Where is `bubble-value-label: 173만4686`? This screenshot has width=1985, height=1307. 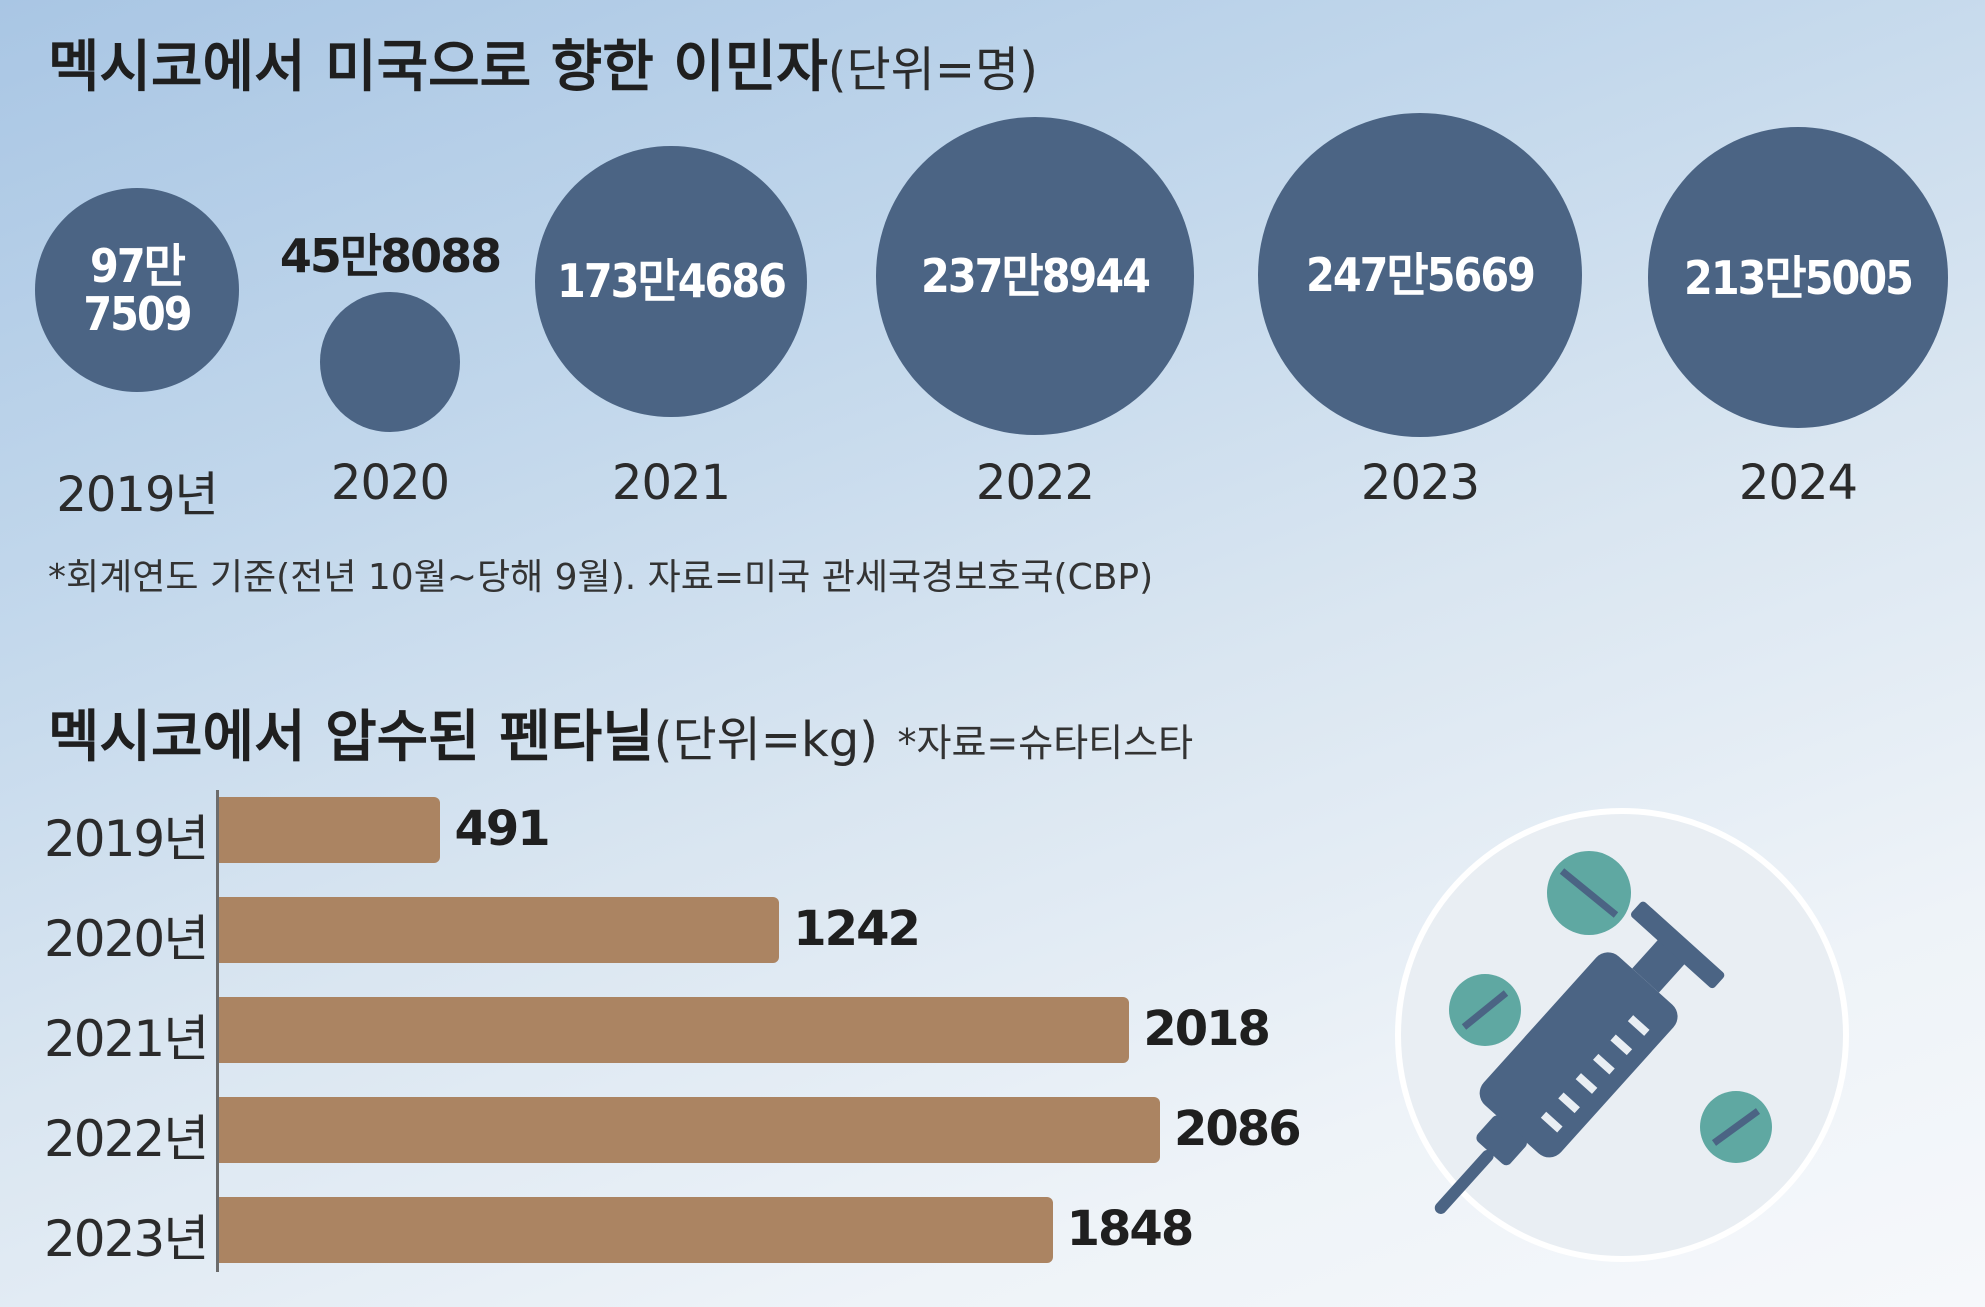 bubble-value-label: 173만4686 is located at coordinates (672, 281).